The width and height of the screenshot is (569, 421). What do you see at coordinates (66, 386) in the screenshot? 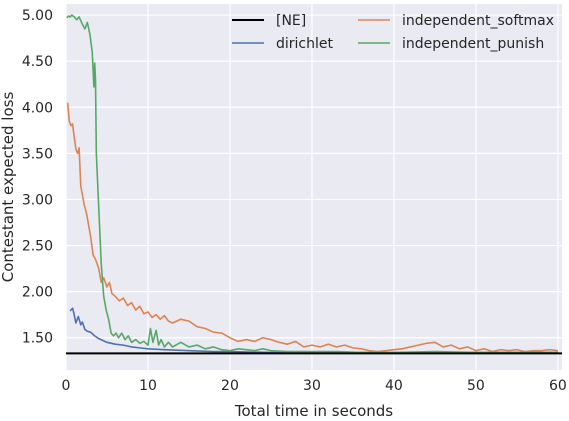
I see `x-tick-label: 0` at bounding box center [66, 386].